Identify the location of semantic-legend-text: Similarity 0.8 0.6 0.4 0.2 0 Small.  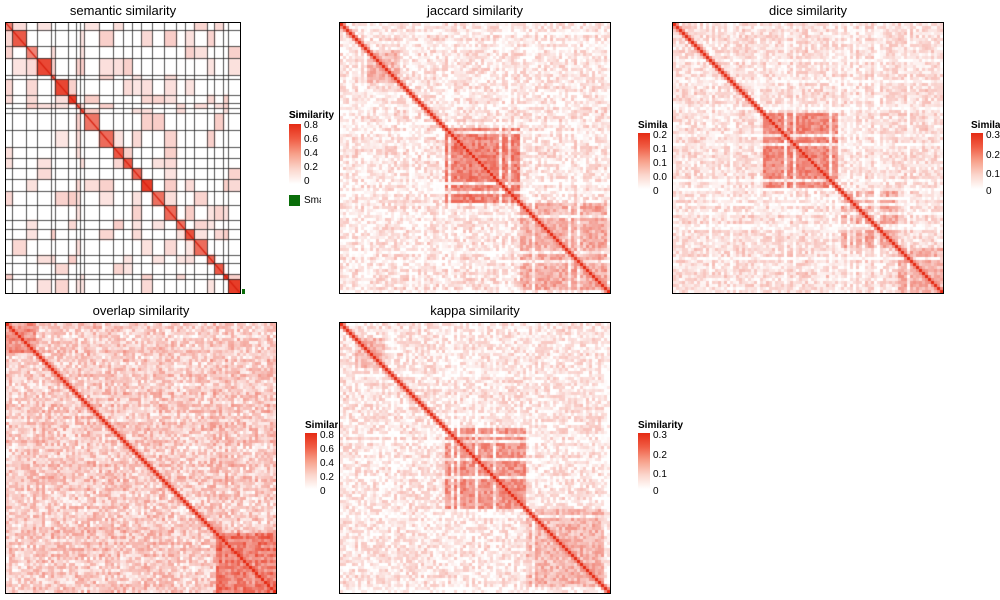
(311, 160).